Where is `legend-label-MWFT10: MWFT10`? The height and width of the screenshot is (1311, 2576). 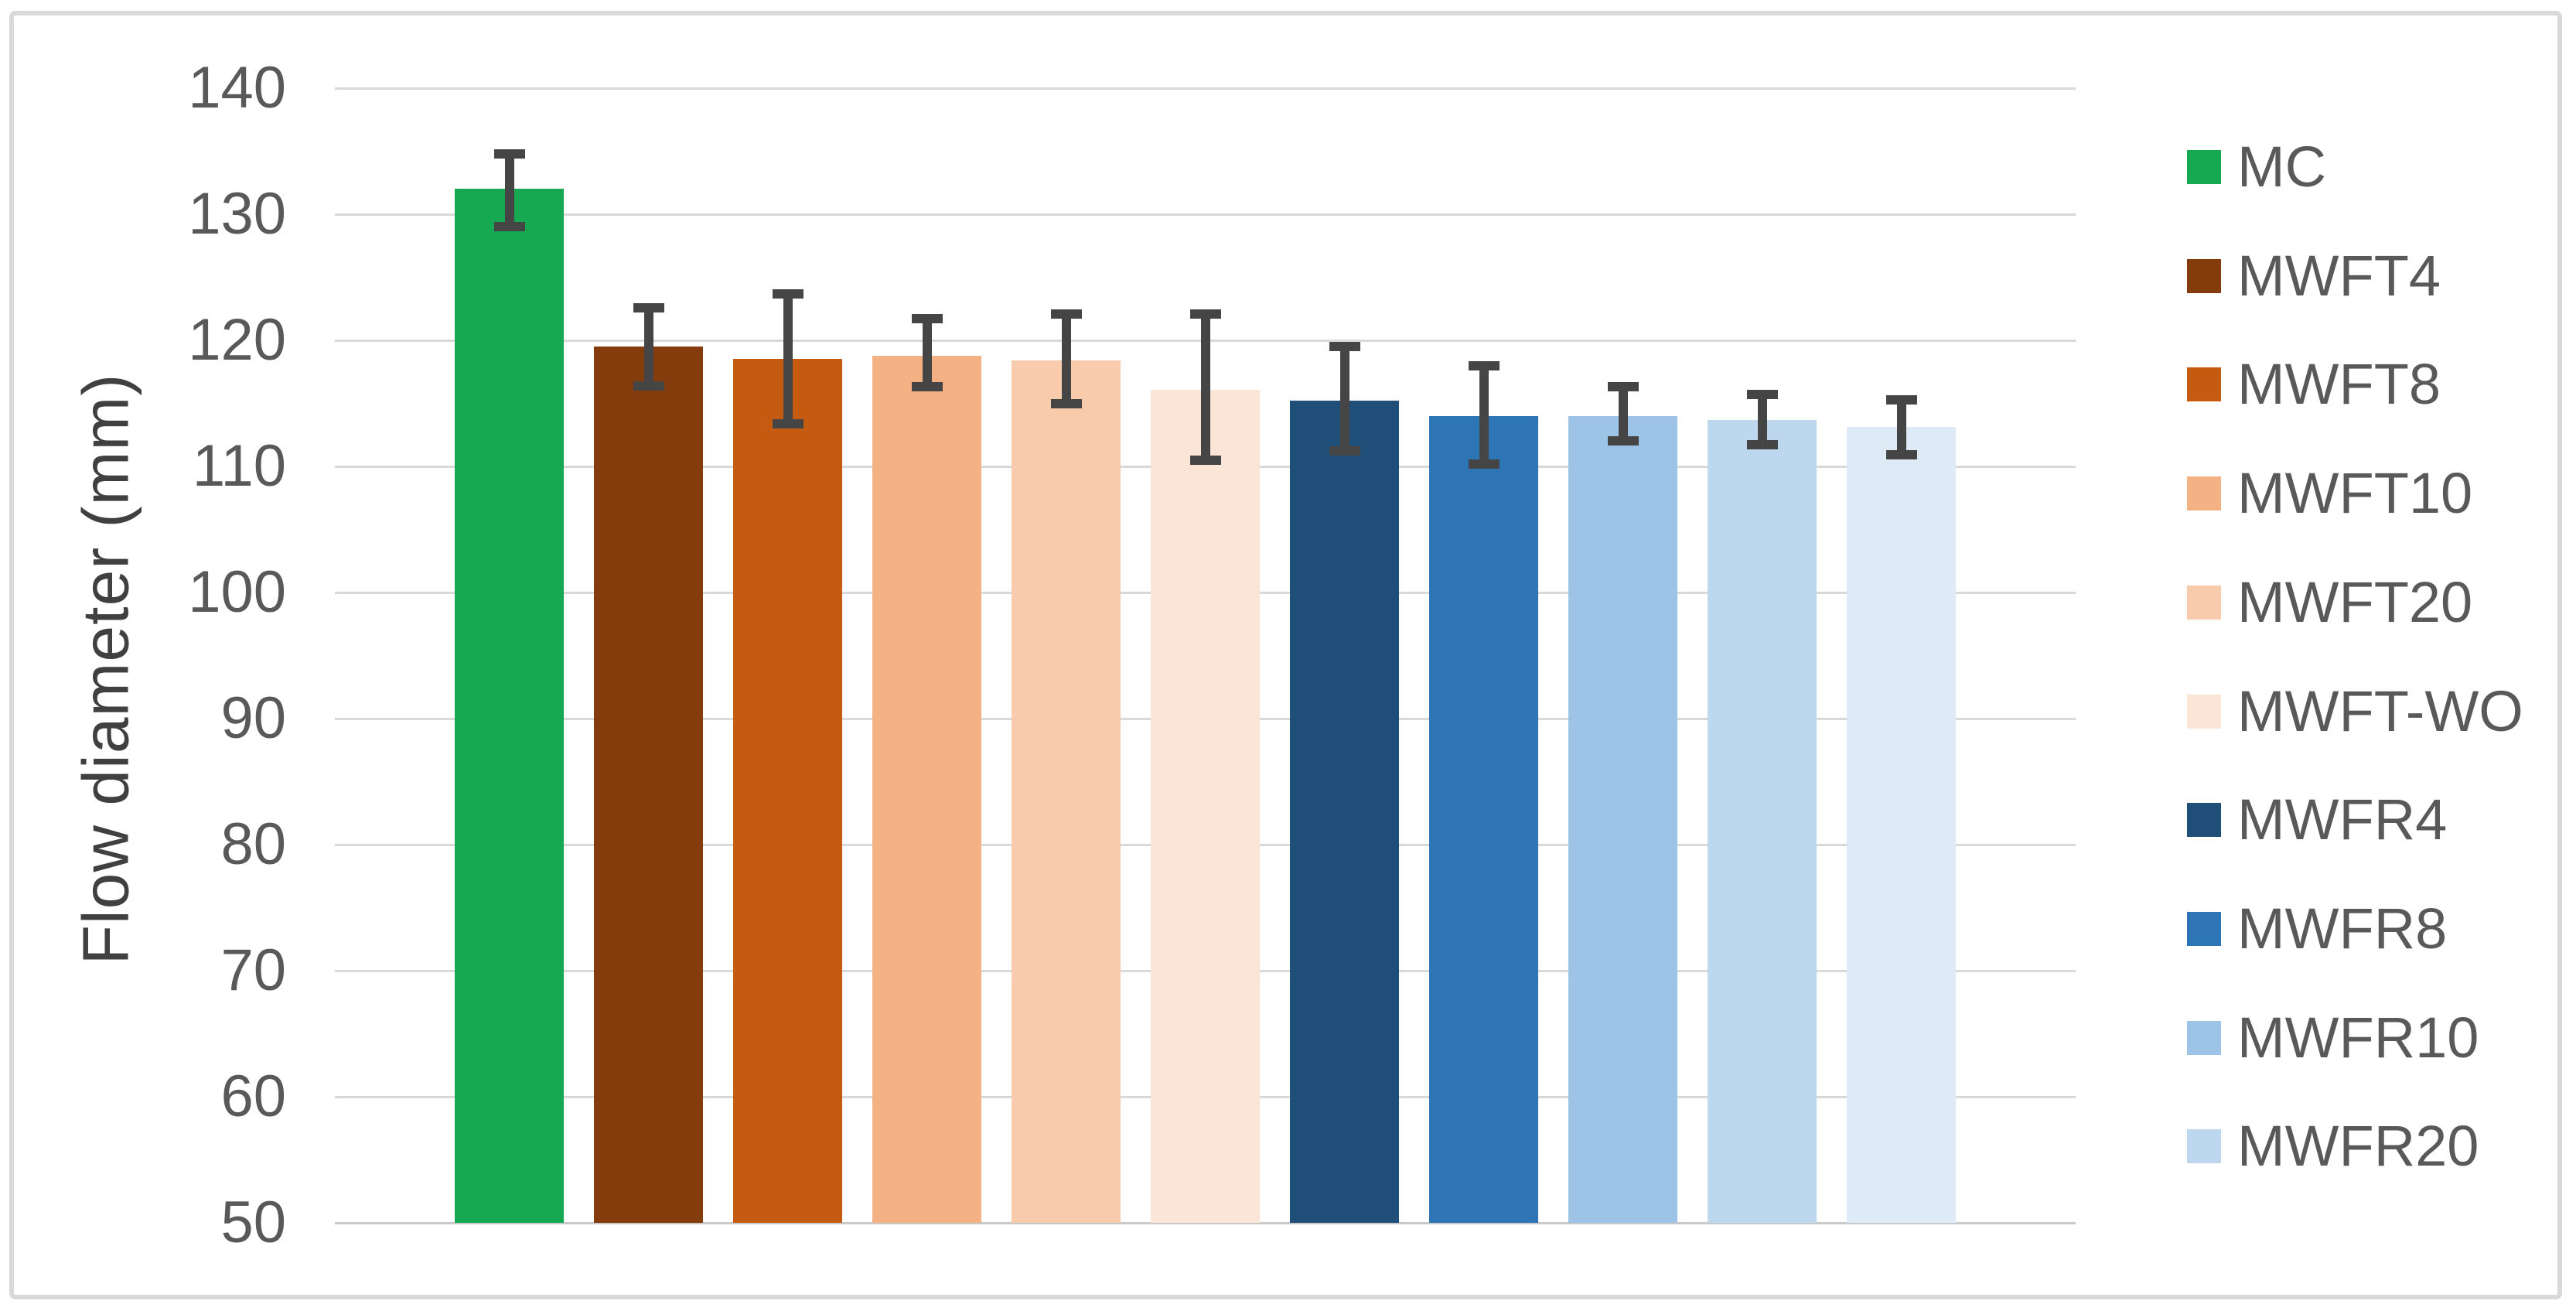 legend-label-MWFT10: MWFT10 is located at coordinates (2355, 493).